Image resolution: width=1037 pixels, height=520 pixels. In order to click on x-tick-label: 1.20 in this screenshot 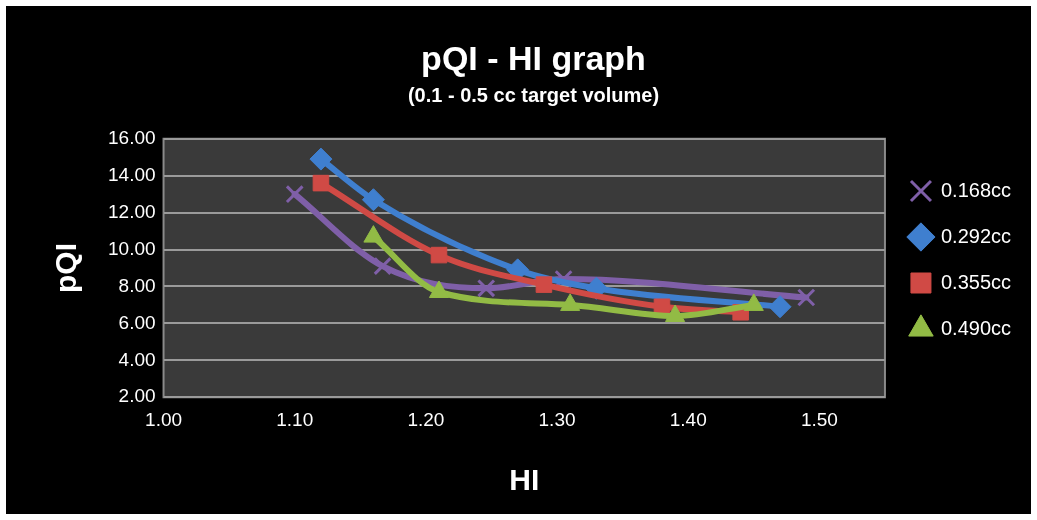, I will do `click(426, 419)`.